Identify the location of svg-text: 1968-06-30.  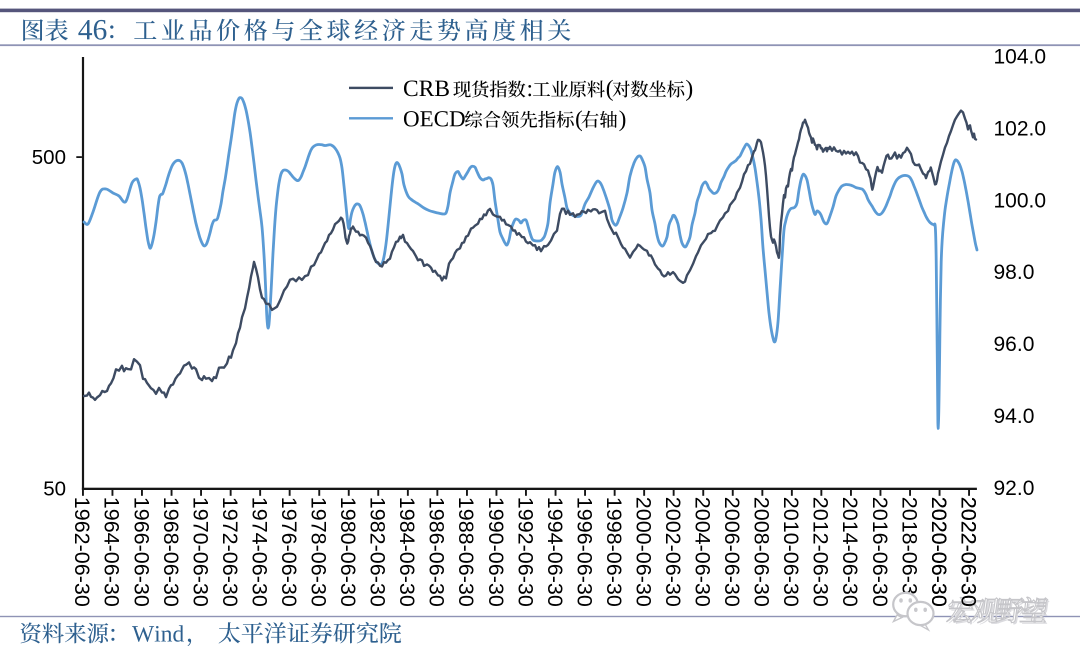
(171, 552).